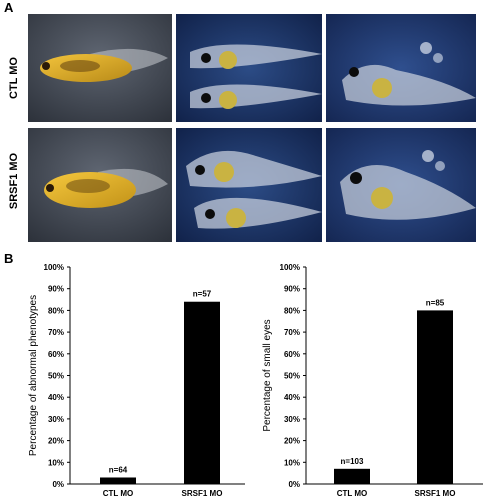  I want to click on photo-ctl-dorsal-pair, so click(249, 68).